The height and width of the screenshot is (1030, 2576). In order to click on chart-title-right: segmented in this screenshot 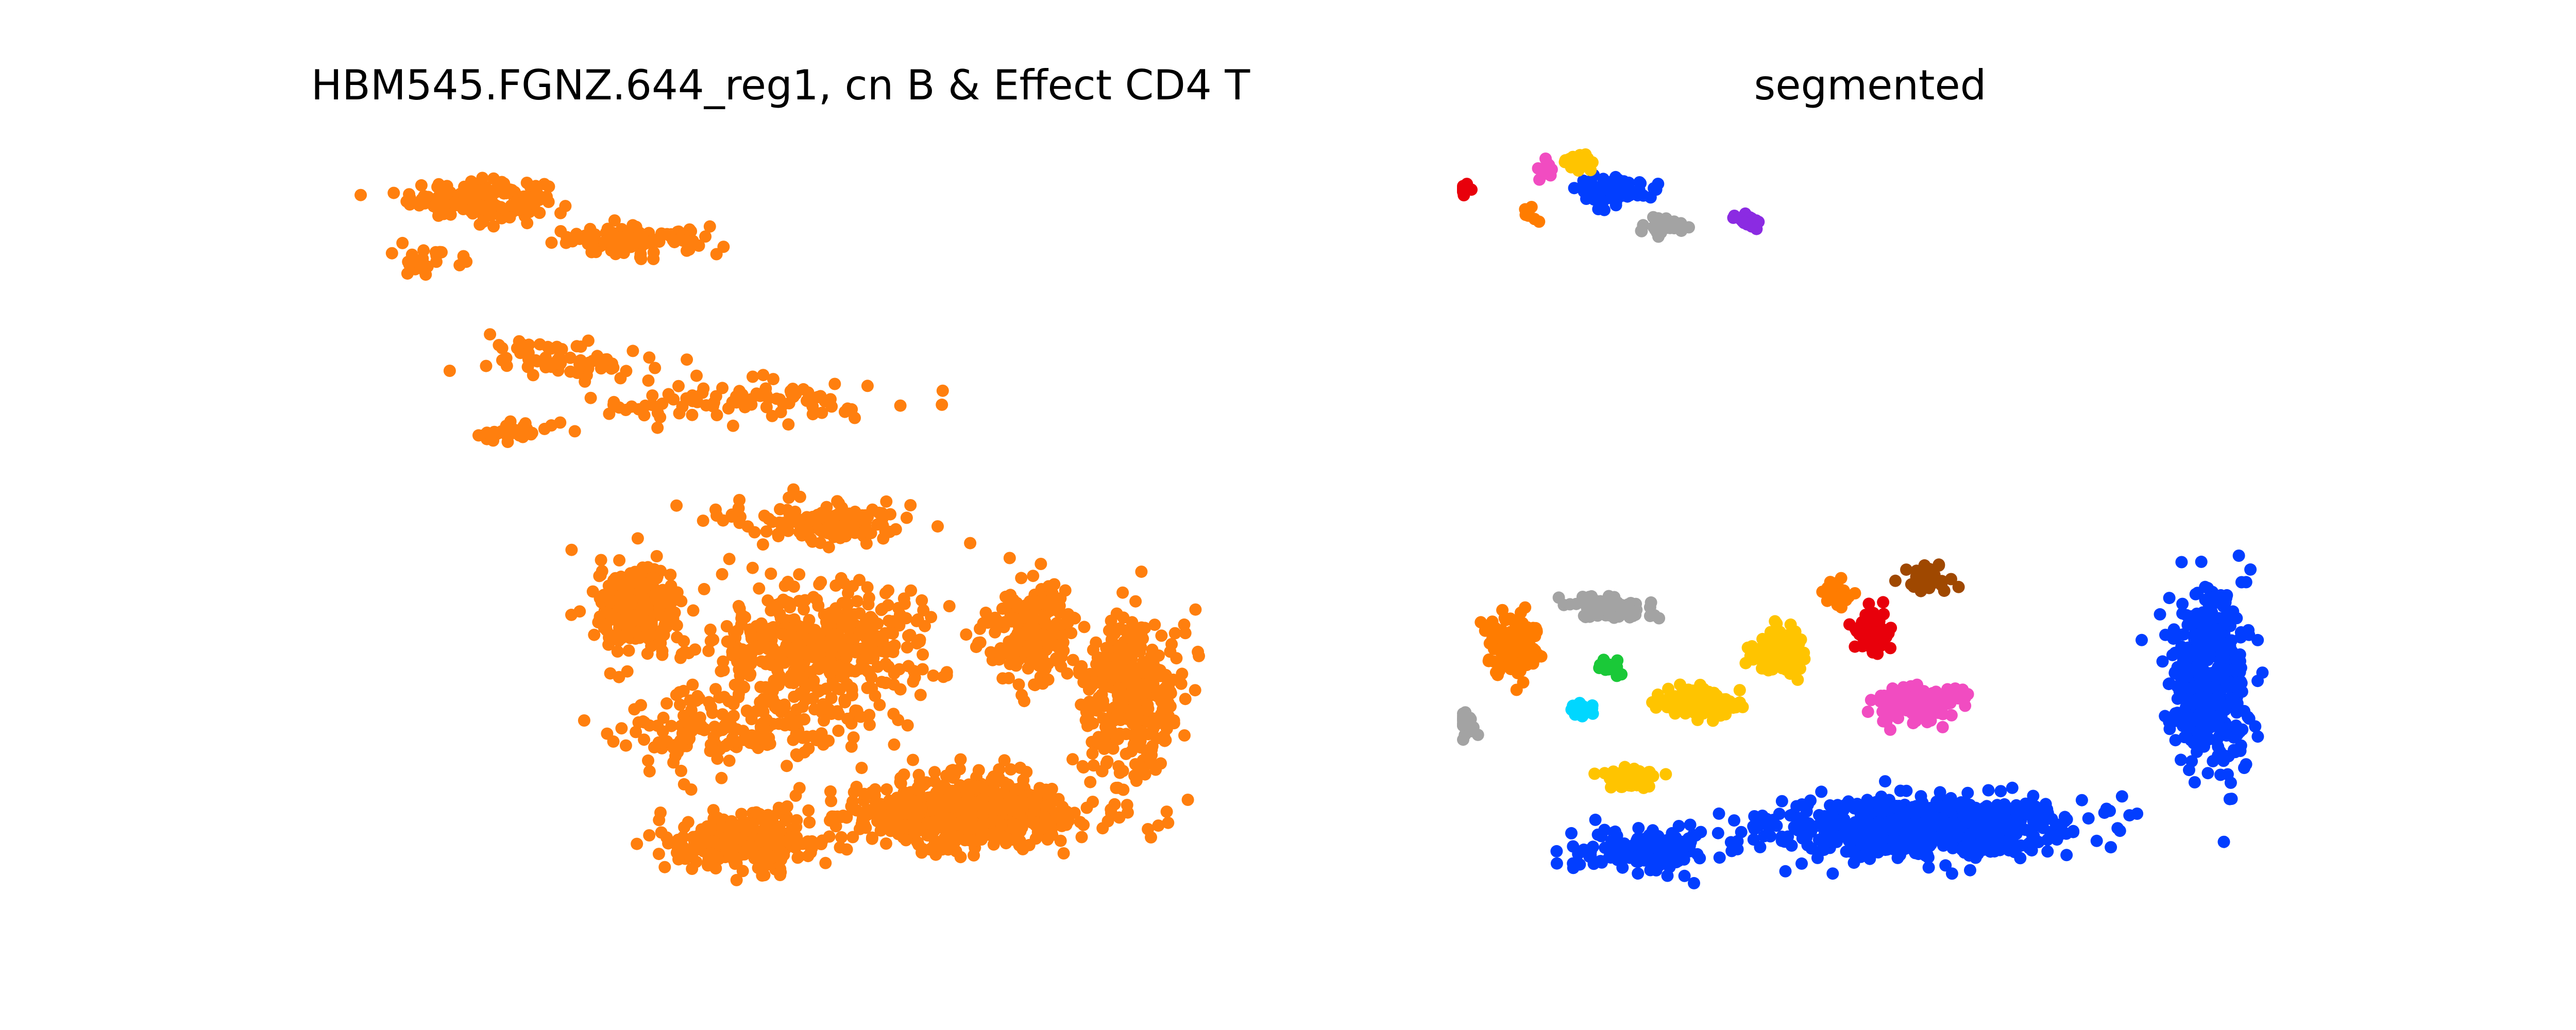, I will do `click(1870, 85)`.